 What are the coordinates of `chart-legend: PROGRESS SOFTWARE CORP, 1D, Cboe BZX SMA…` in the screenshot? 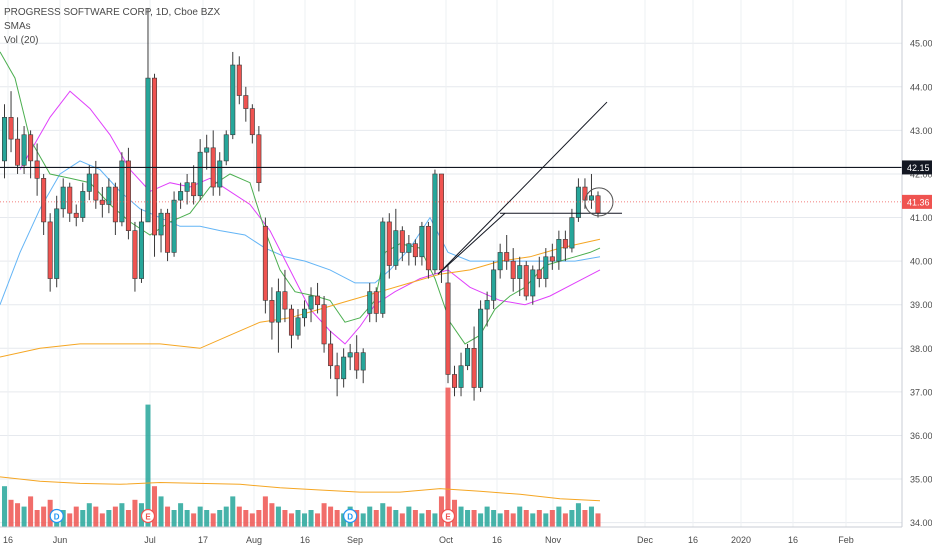 It's located at (112, 27).